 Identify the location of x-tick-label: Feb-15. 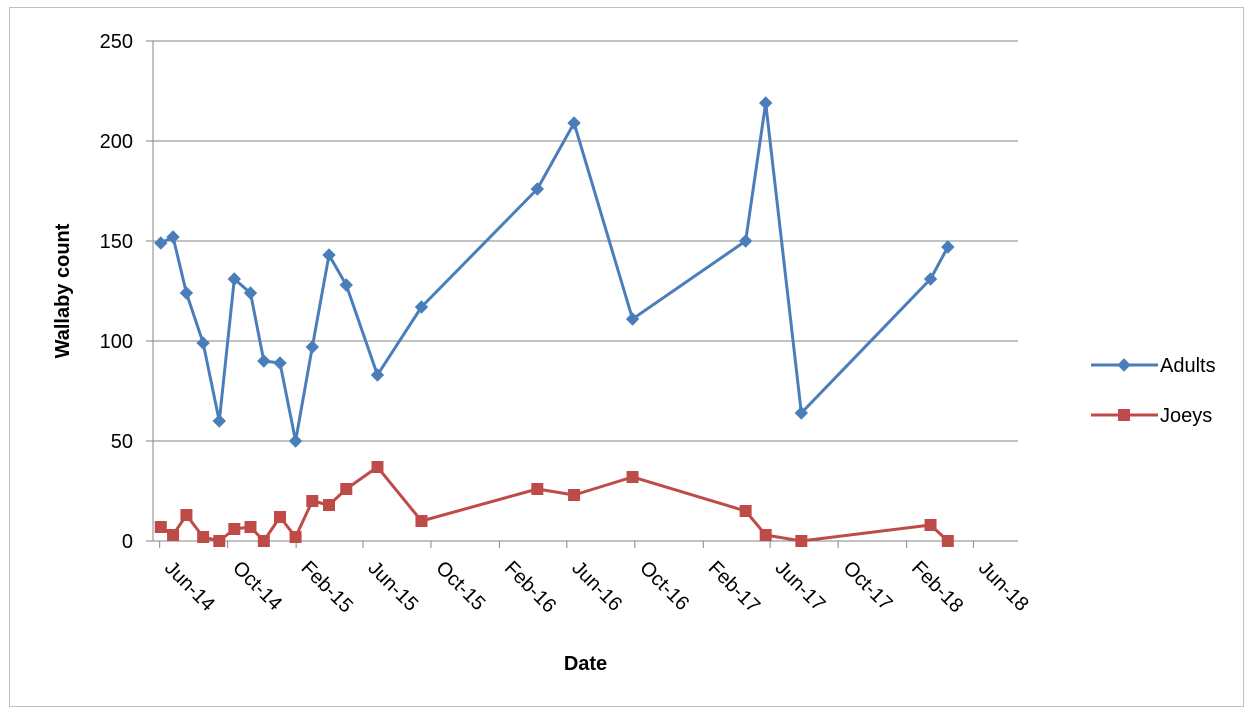
(327, 587).